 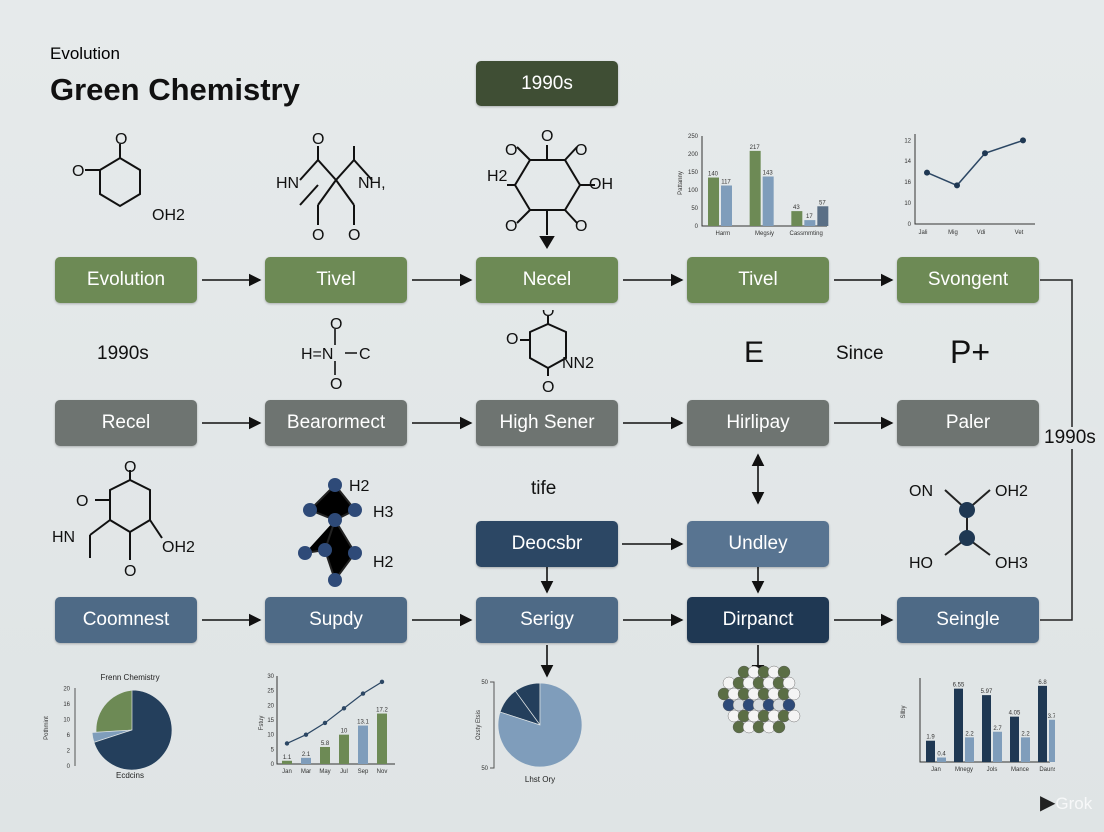 I want to click on y-tick: 16, so click(x=66, y=705).